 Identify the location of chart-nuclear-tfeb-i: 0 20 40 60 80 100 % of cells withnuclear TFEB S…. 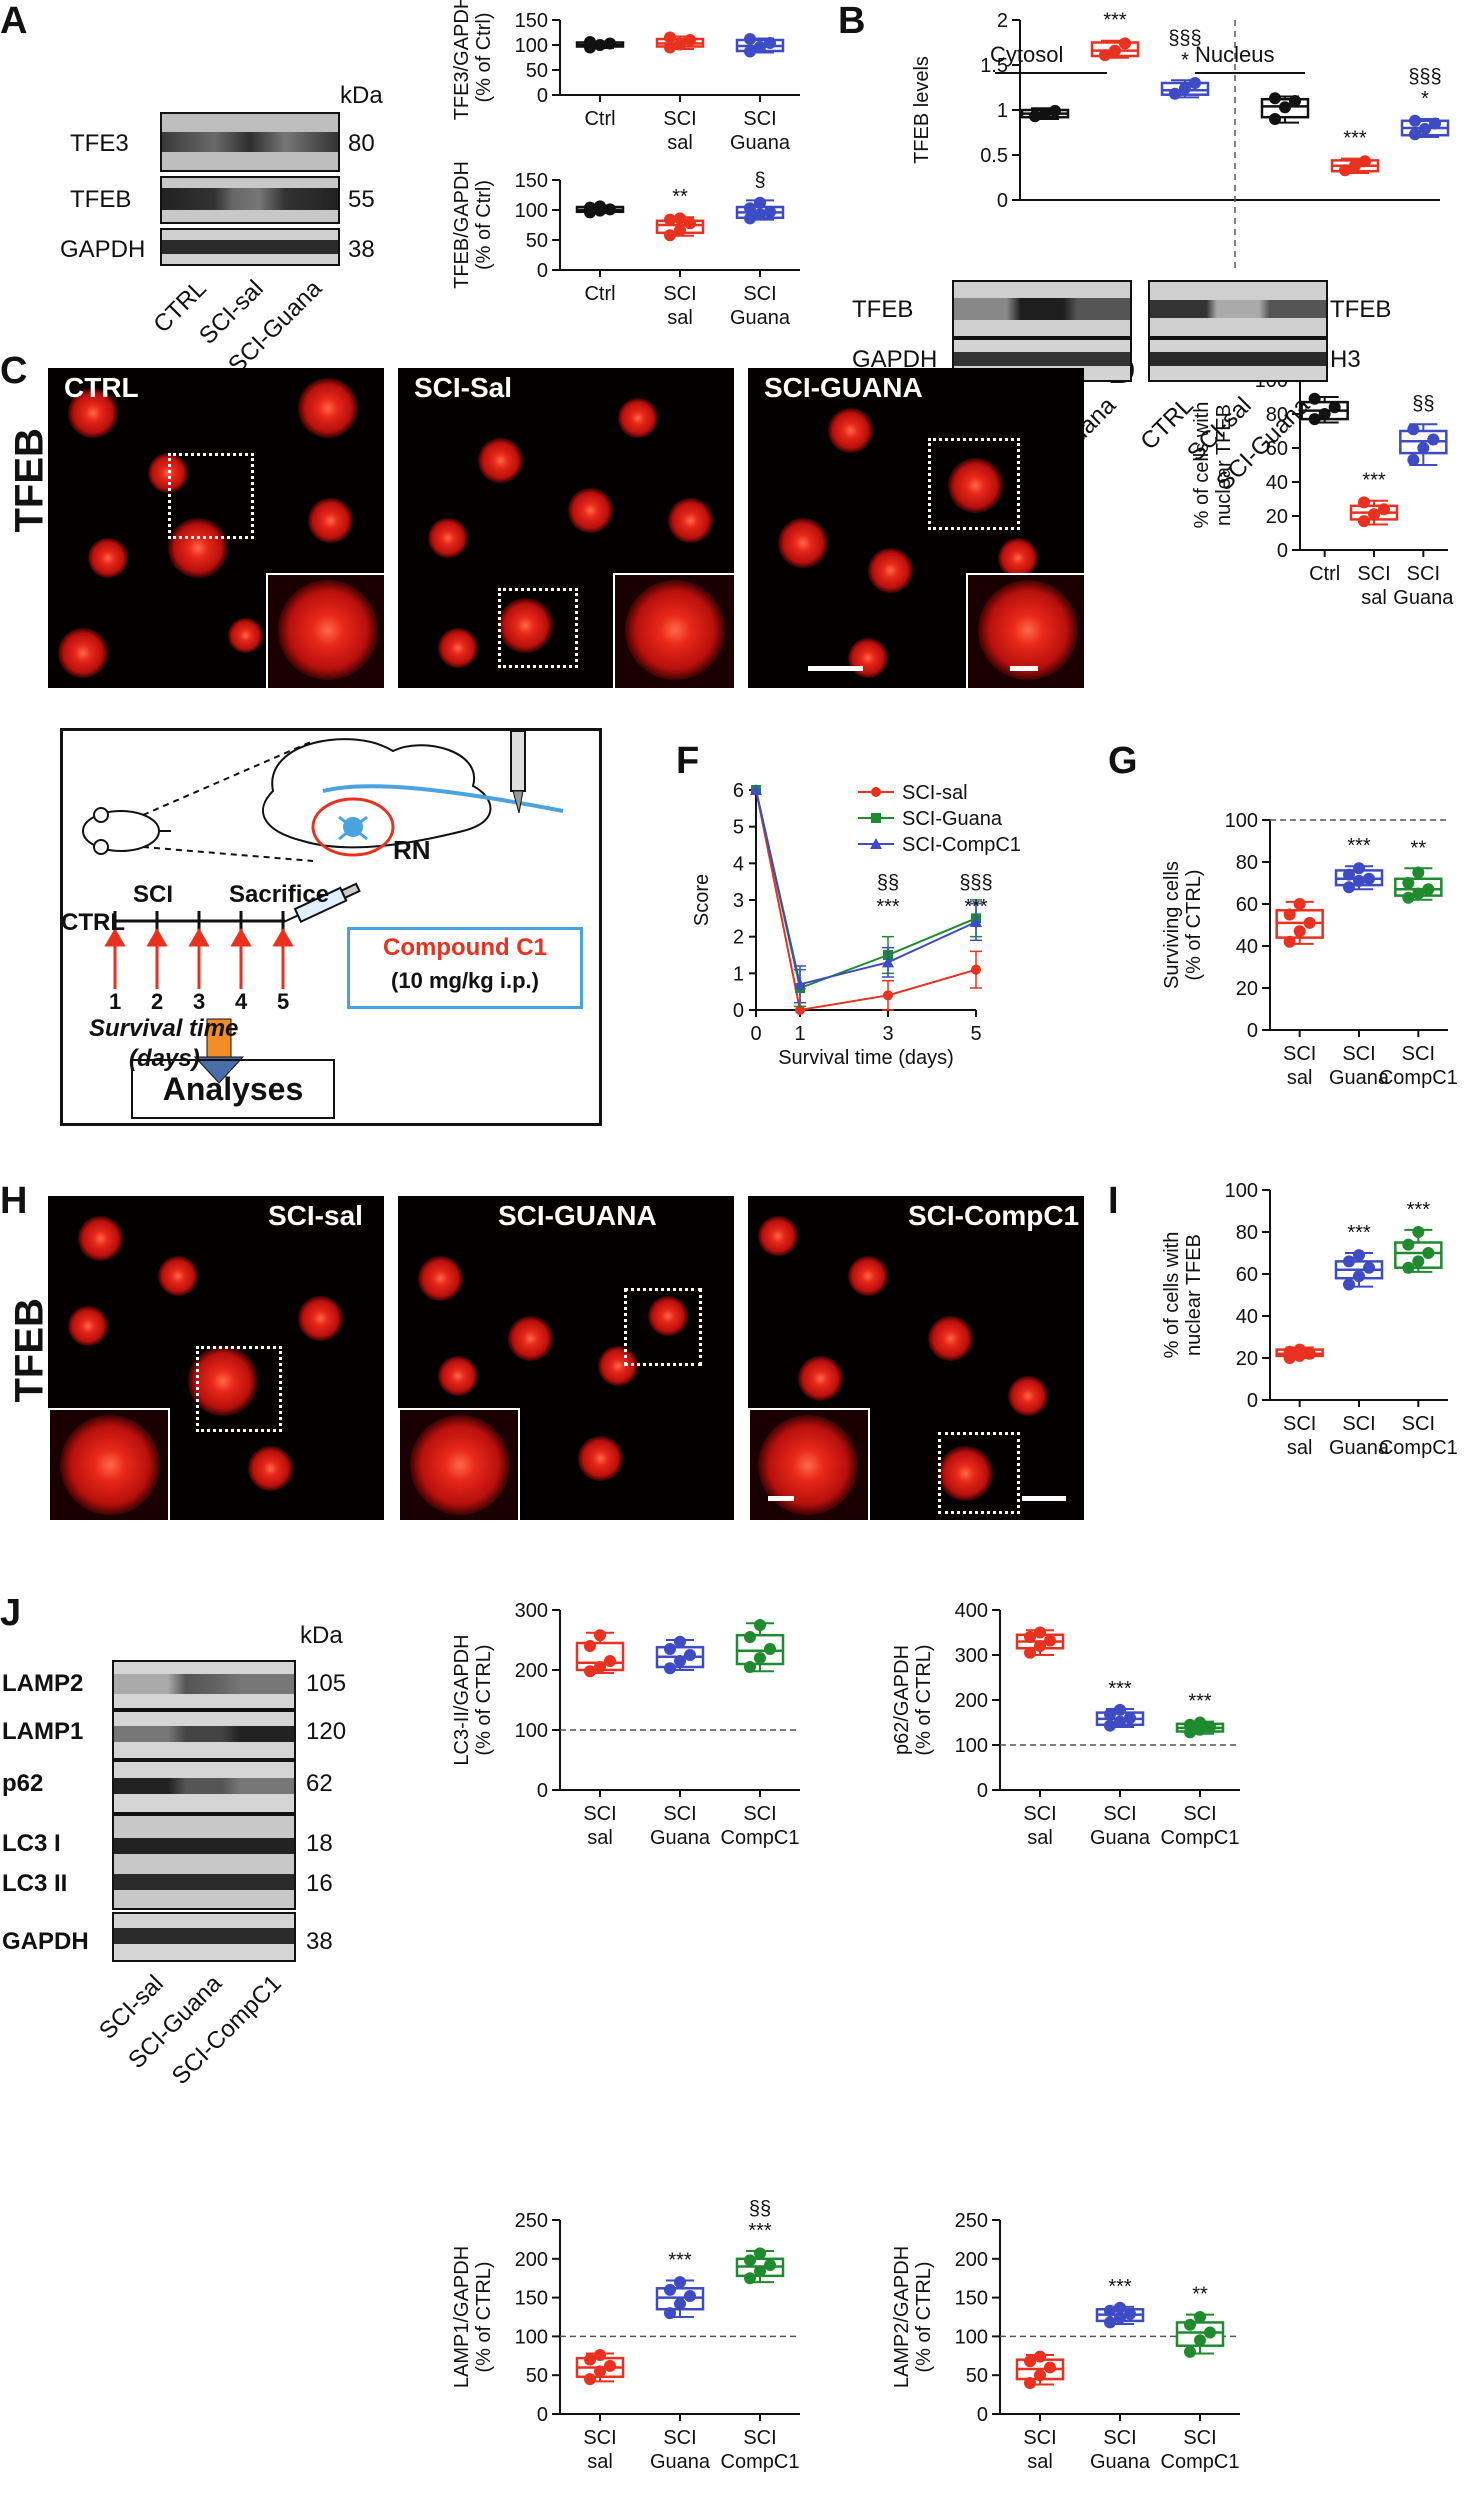
(1309, 1319).